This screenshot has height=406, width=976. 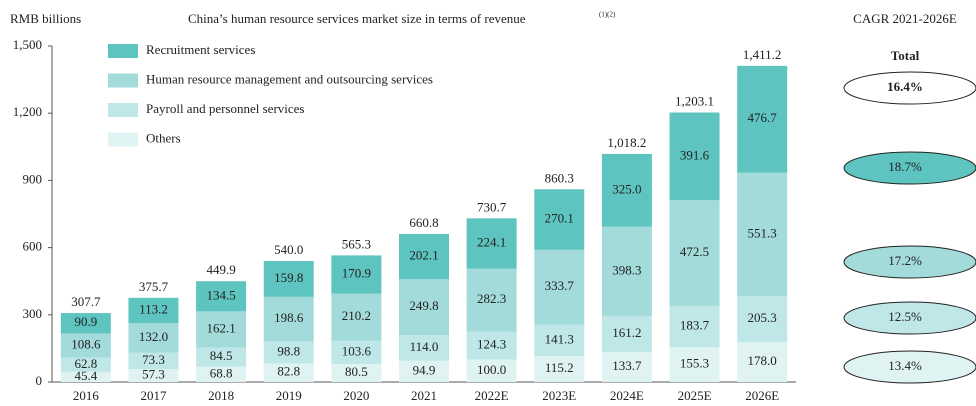 I want to click on value-label: 57.3, so click(x=153, y=374).